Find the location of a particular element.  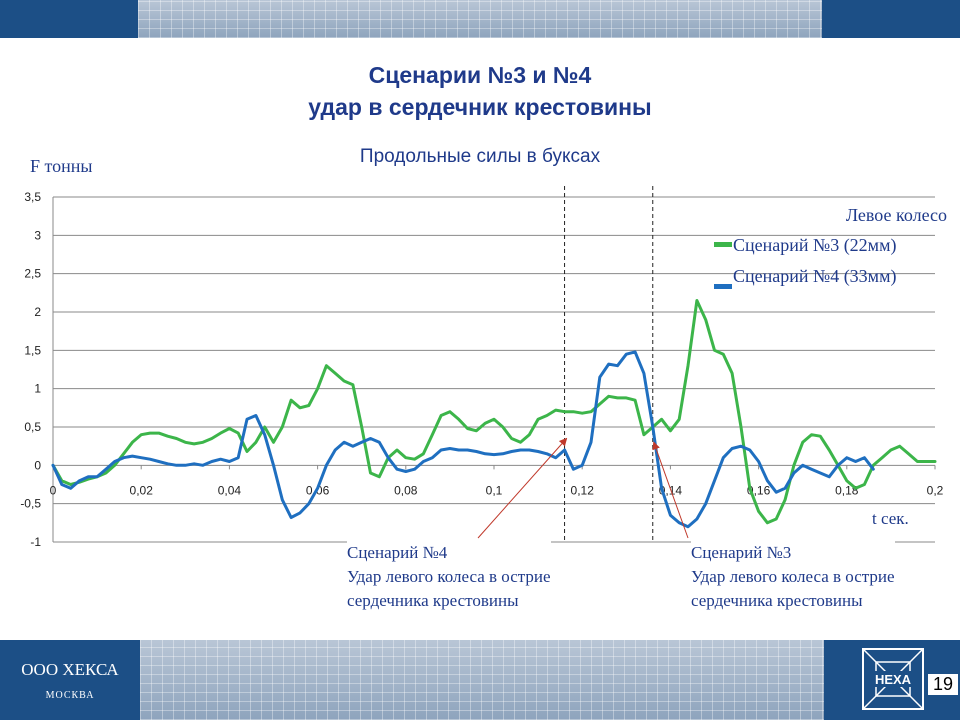

x-tick-label: 0,04 is located at coordinates (230, 490).